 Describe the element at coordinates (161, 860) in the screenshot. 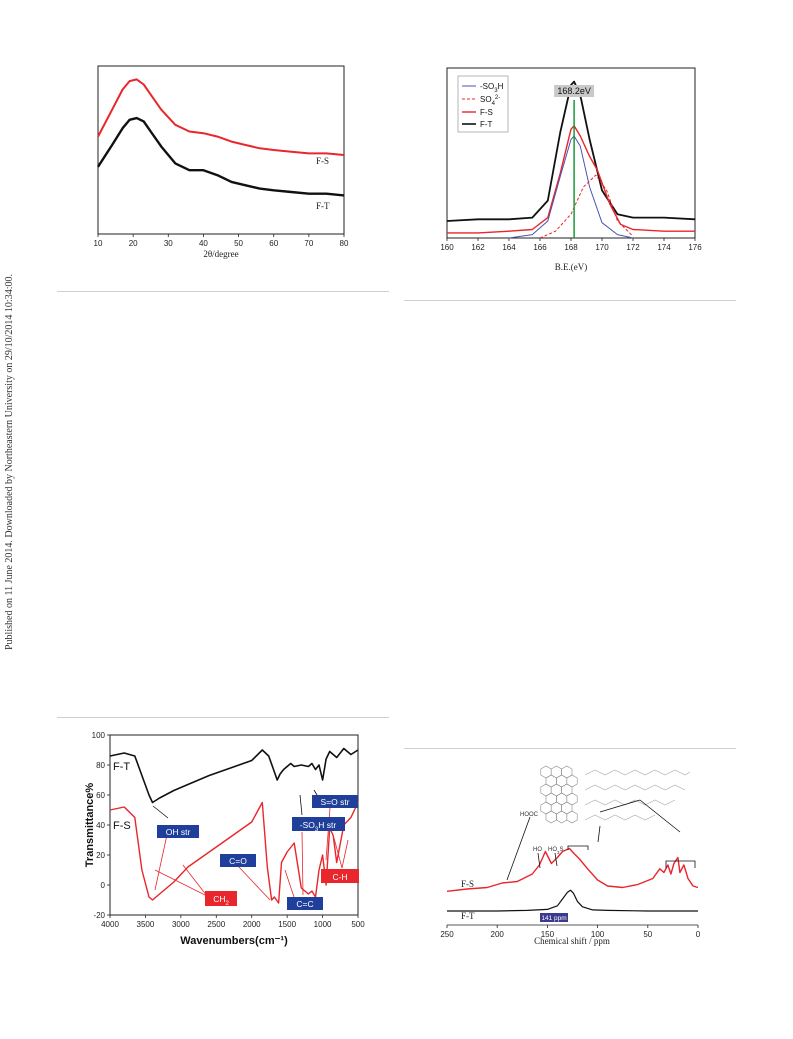

I see `arrow-oh-fs` at that location.